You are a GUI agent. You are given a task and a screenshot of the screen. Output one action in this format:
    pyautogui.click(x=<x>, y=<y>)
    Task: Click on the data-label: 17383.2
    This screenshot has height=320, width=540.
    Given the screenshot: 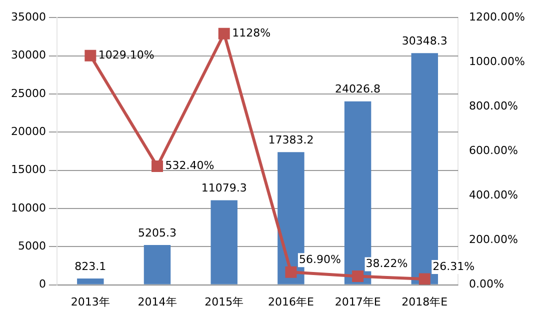 What is the action you would take?
    pyautogui.click(x=291, y=139)
    